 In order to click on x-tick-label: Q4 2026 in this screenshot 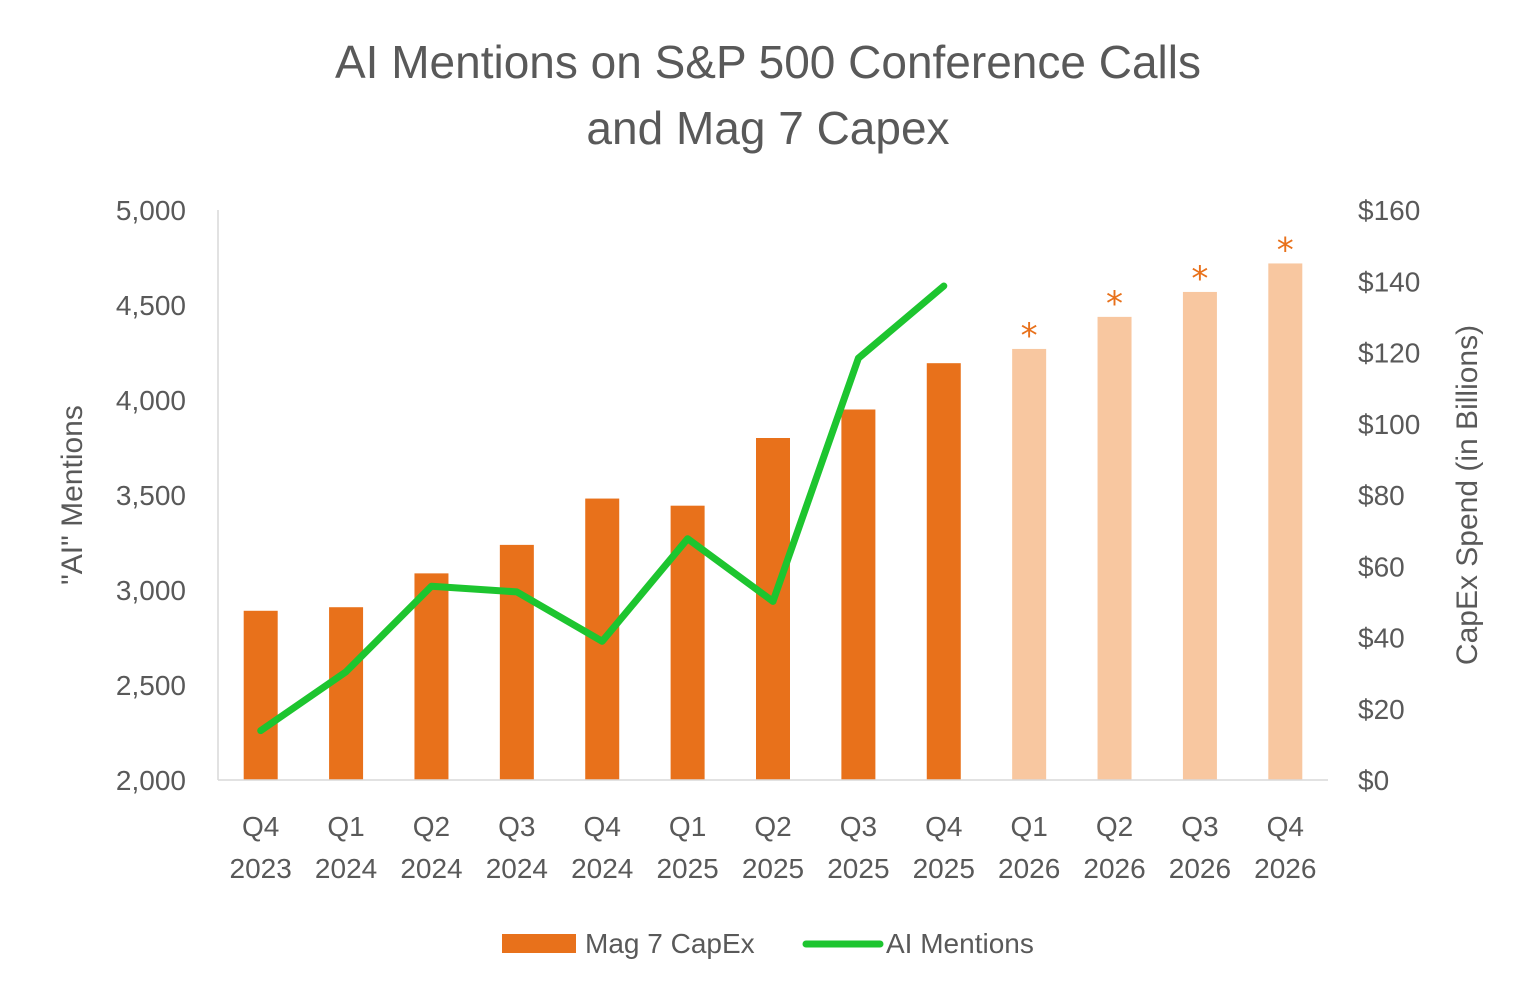, I will do `click(1285, 847)`.